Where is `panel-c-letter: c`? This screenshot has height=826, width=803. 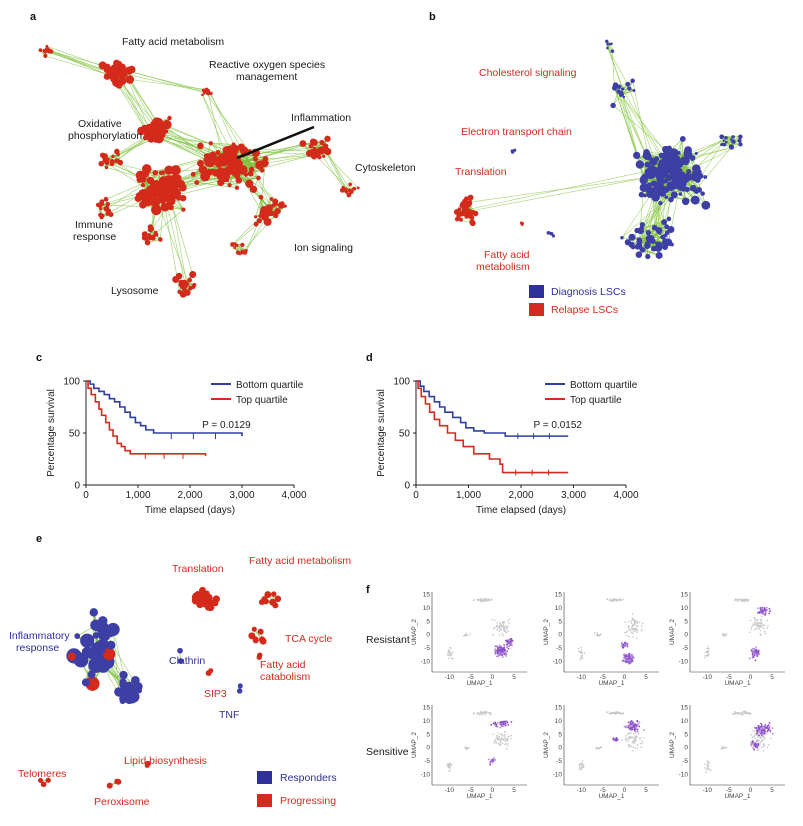 panel-c-letter: c is located at coordinates (39, 358).